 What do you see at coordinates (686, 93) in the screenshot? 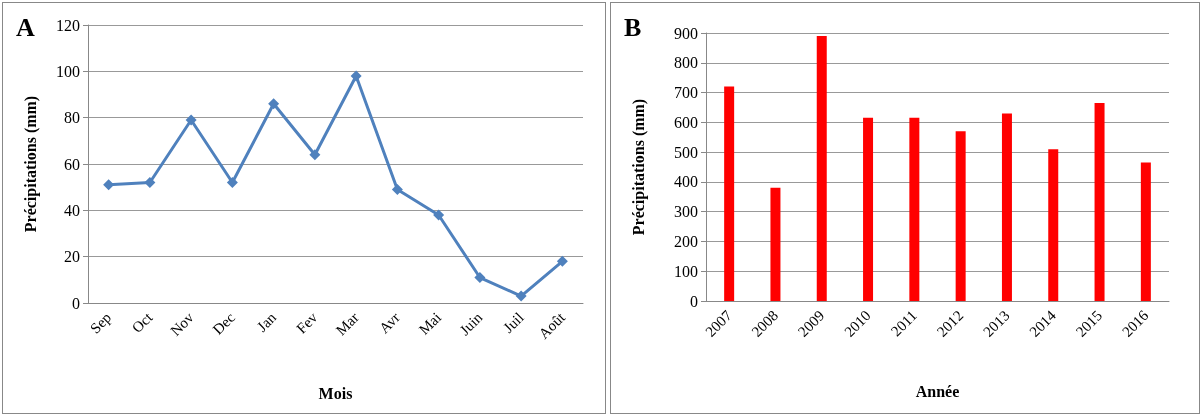
I see `y-tick-label: 700` at bounding box center [686, 93].